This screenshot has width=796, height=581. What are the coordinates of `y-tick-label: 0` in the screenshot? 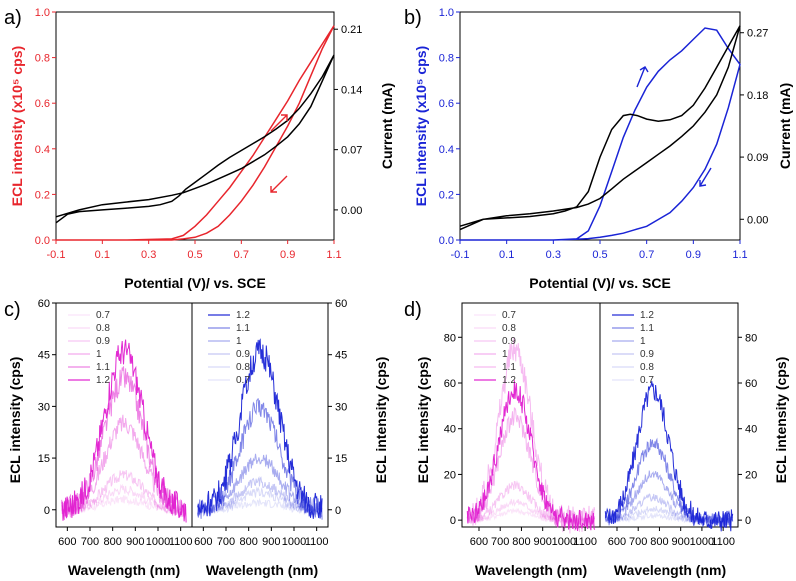 It's located at (453, 521).